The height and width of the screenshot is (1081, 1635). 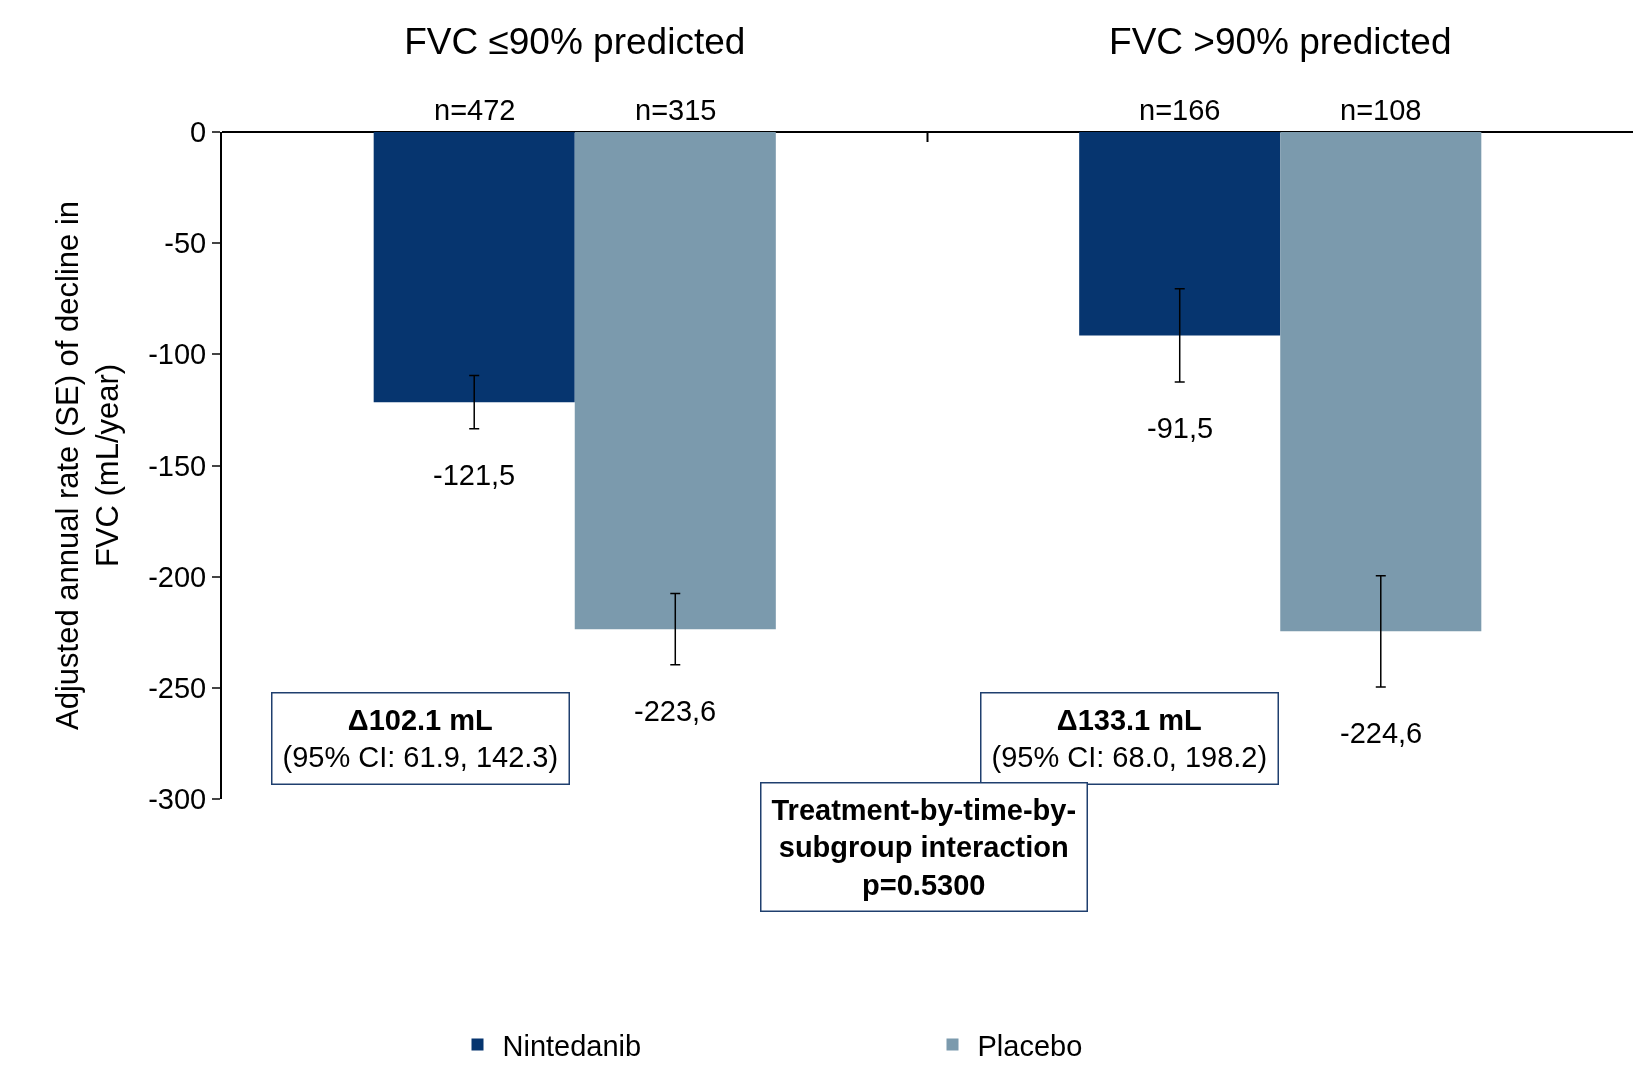 I want to click on data-label: -91,5, so click(x=1180, y=428).